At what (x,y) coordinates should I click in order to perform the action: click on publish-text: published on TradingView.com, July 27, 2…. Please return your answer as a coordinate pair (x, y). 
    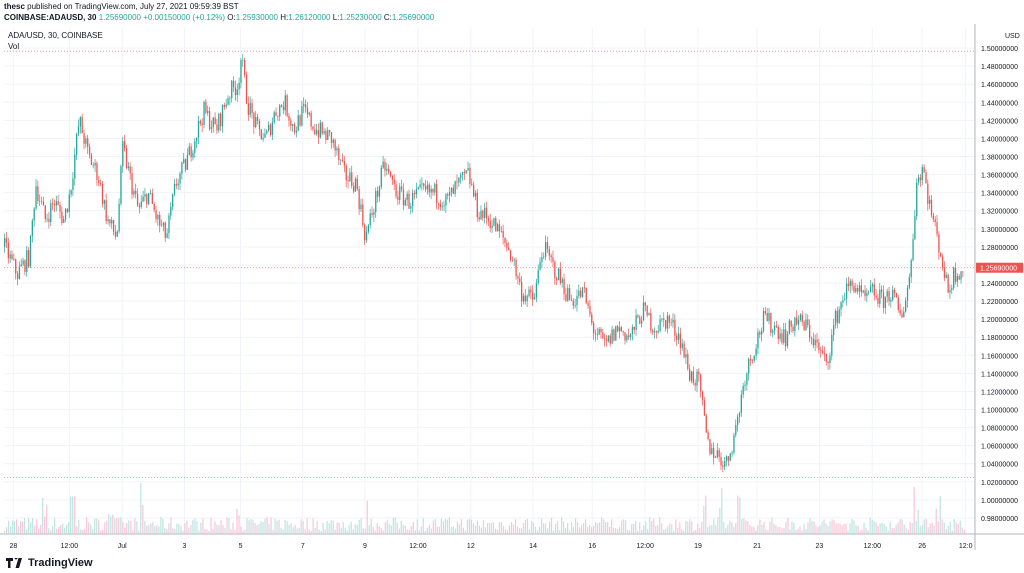
    Looking at the image, I should click on (133, 6).